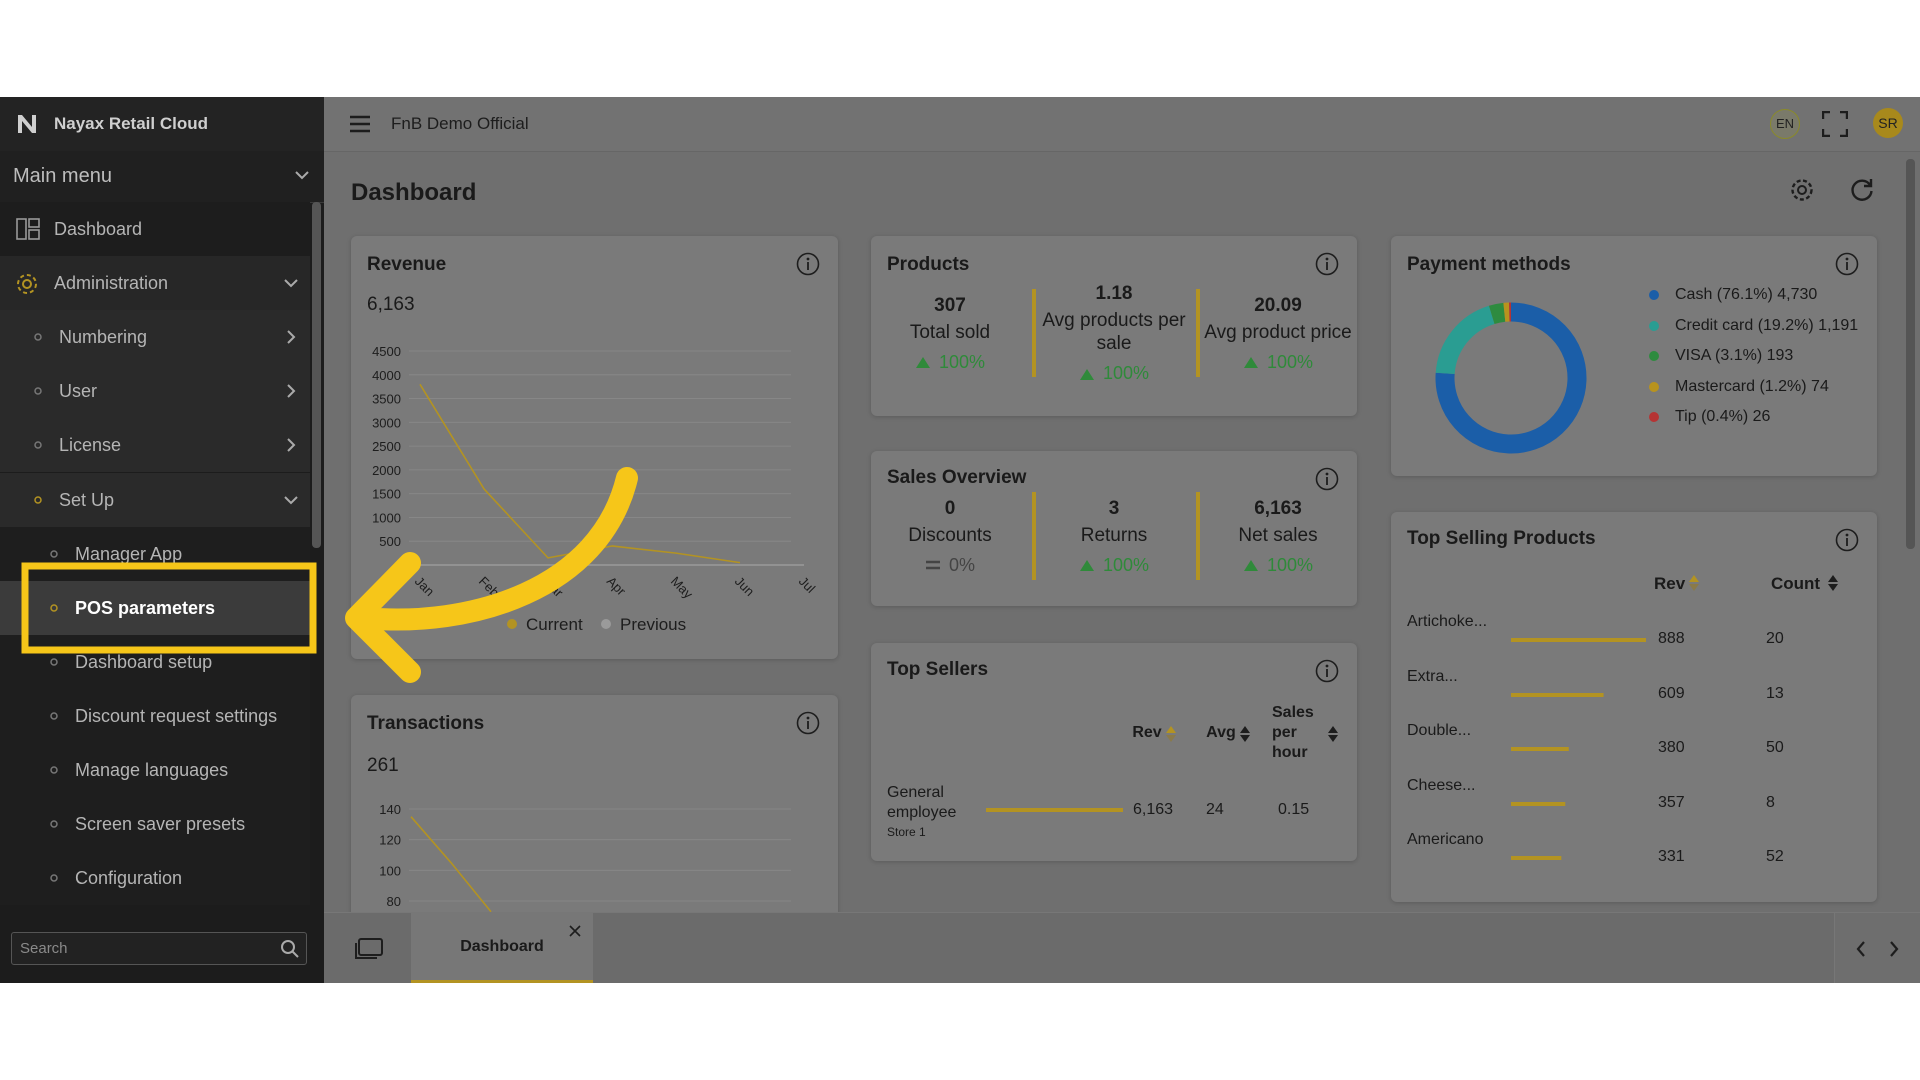  I want to click on cell: 20, so click(1775, 638).